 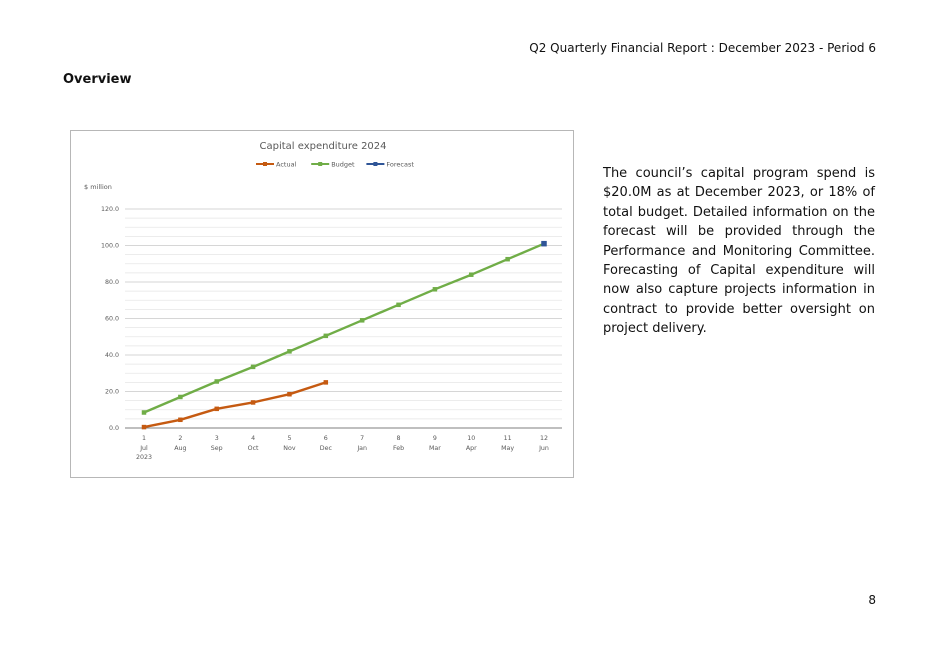 I want to click on x-year-label: 2023, so click(x=144, y=457).